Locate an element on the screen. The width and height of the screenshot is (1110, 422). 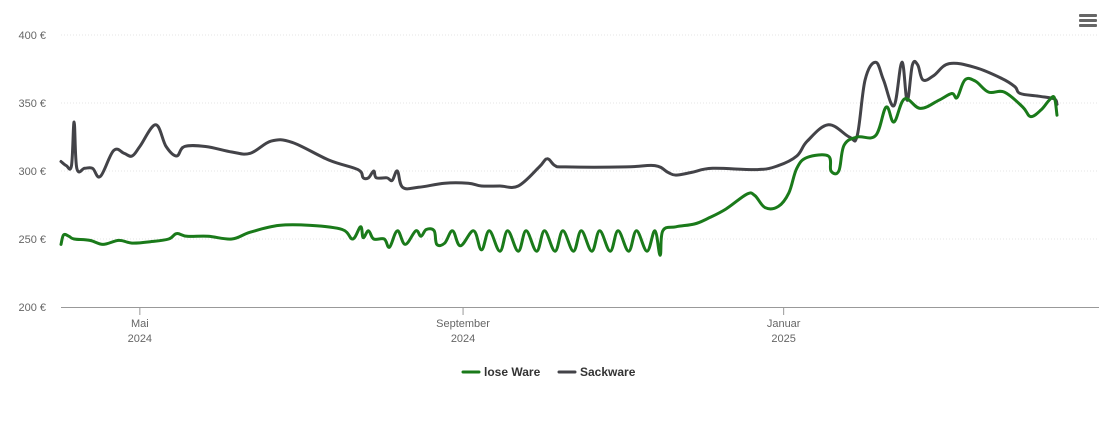
x-axis: Mai 2024 September 2024 Januar 2025 is located at coordinates (580, 326).